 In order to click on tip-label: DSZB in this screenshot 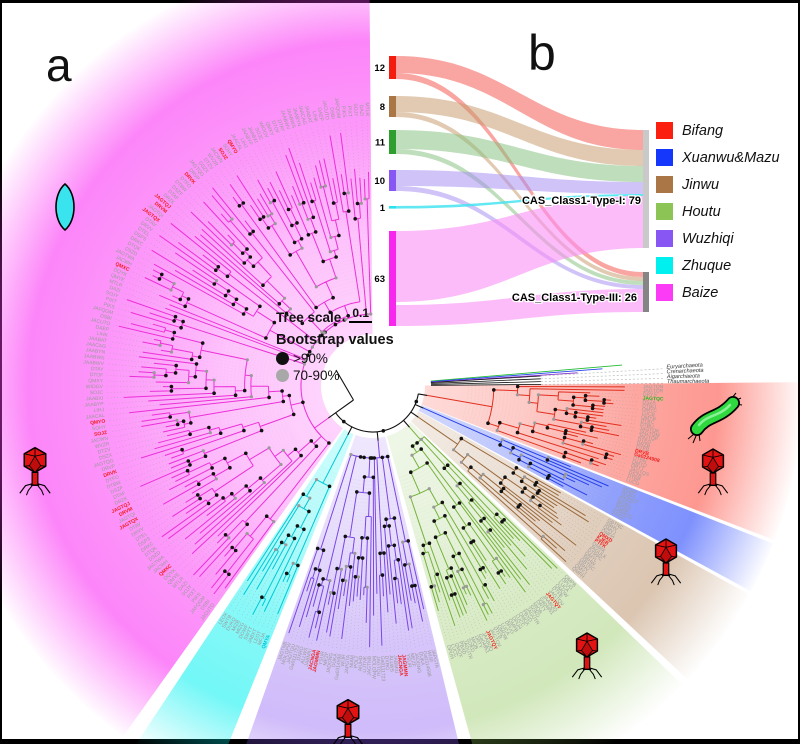, I will do `click(635, 475)`.